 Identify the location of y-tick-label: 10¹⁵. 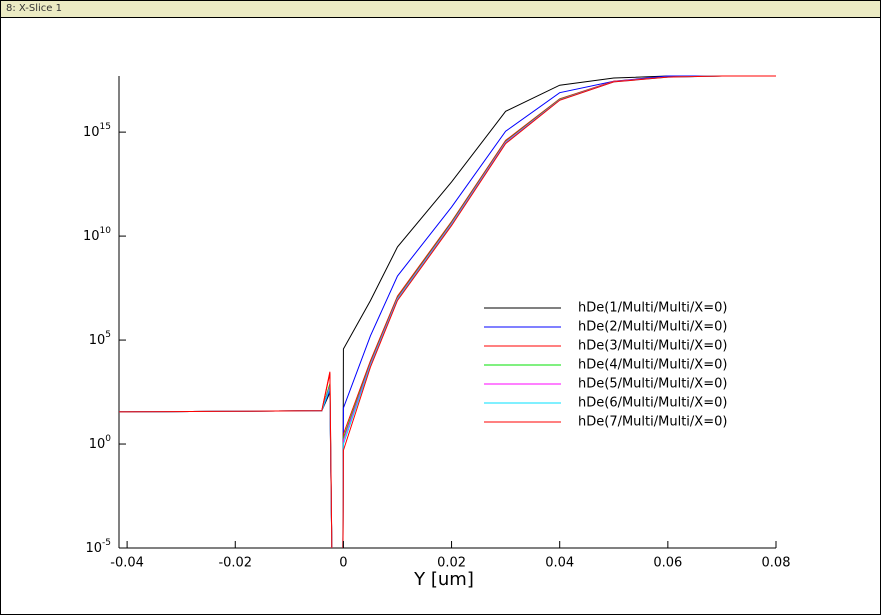
(97, 131).